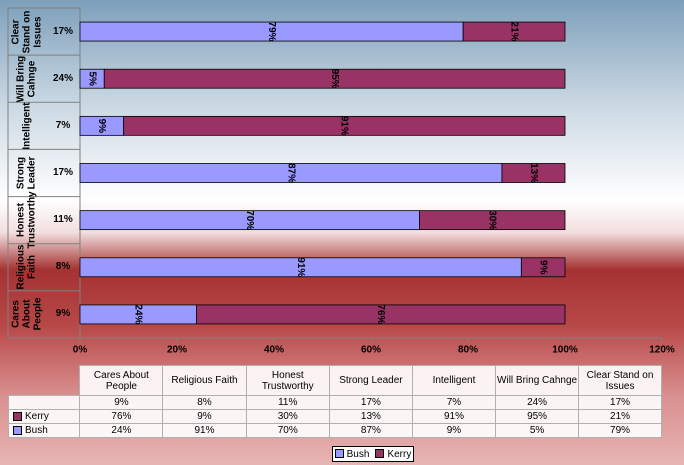 Image resolution: width=684 pixels, height=465 pixels. Describe the element at coordinates (91, 78) in the screenshot. I see `data-label: 5%` at that location.